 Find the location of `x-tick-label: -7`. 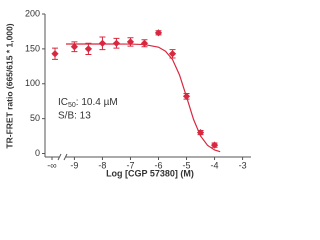

x-tick-label: -7 is located at coordinates (130, 165).